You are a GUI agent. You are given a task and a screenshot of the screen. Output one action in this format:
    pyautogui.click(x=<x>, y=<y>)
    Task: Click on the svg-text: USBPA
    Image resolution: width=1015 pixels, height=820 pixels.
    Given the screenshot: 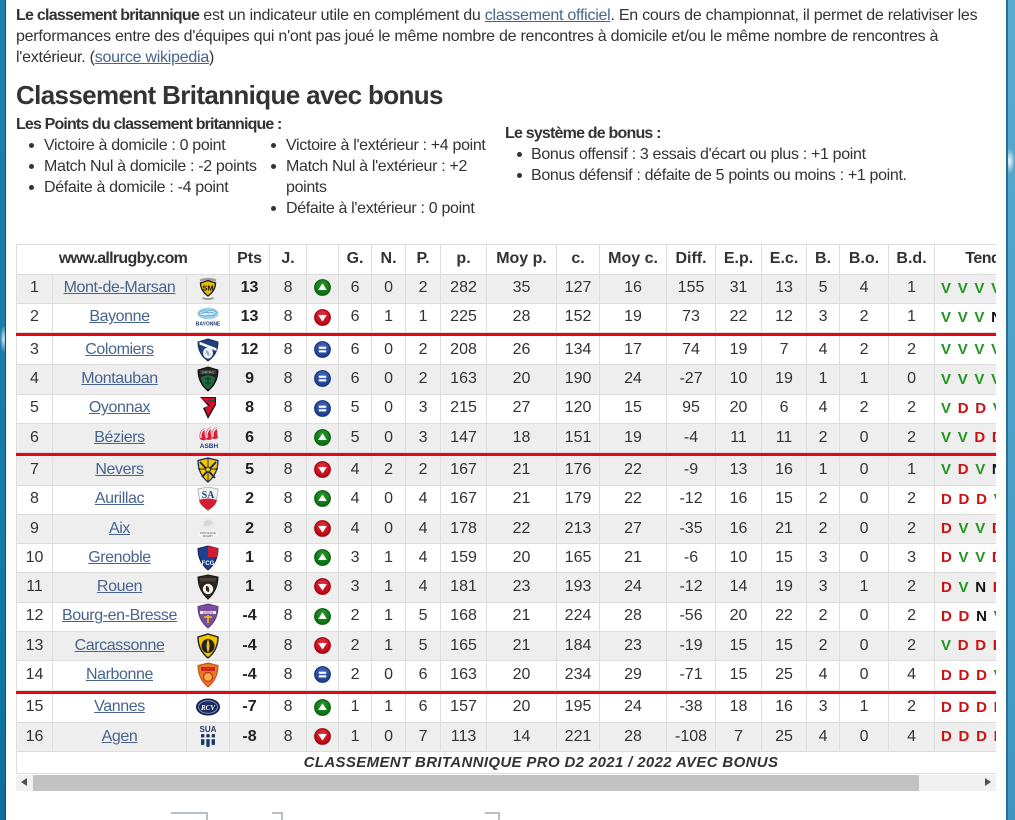 What is the action you would take?
    pyautogui.click(x=208, y=613)
    